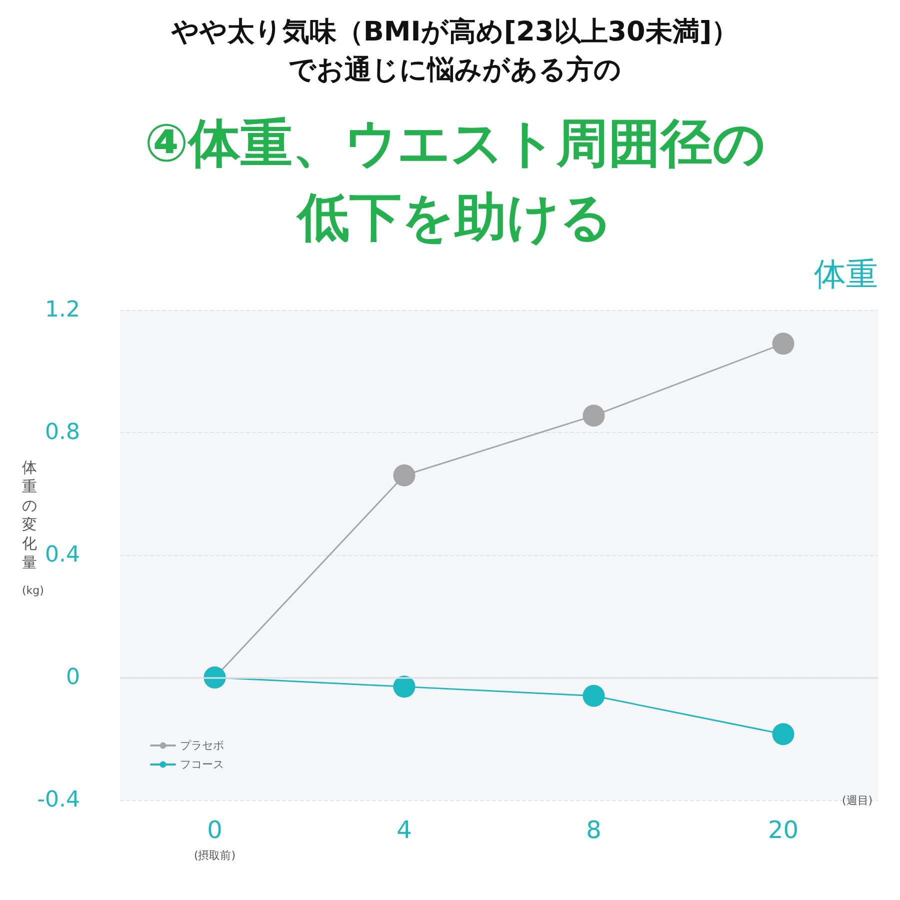 This screenshot has height=900, width=900. Describe the element at coordinates (58, 800) in the screenshot. I see `y-tick-label: -0.4` at that location.